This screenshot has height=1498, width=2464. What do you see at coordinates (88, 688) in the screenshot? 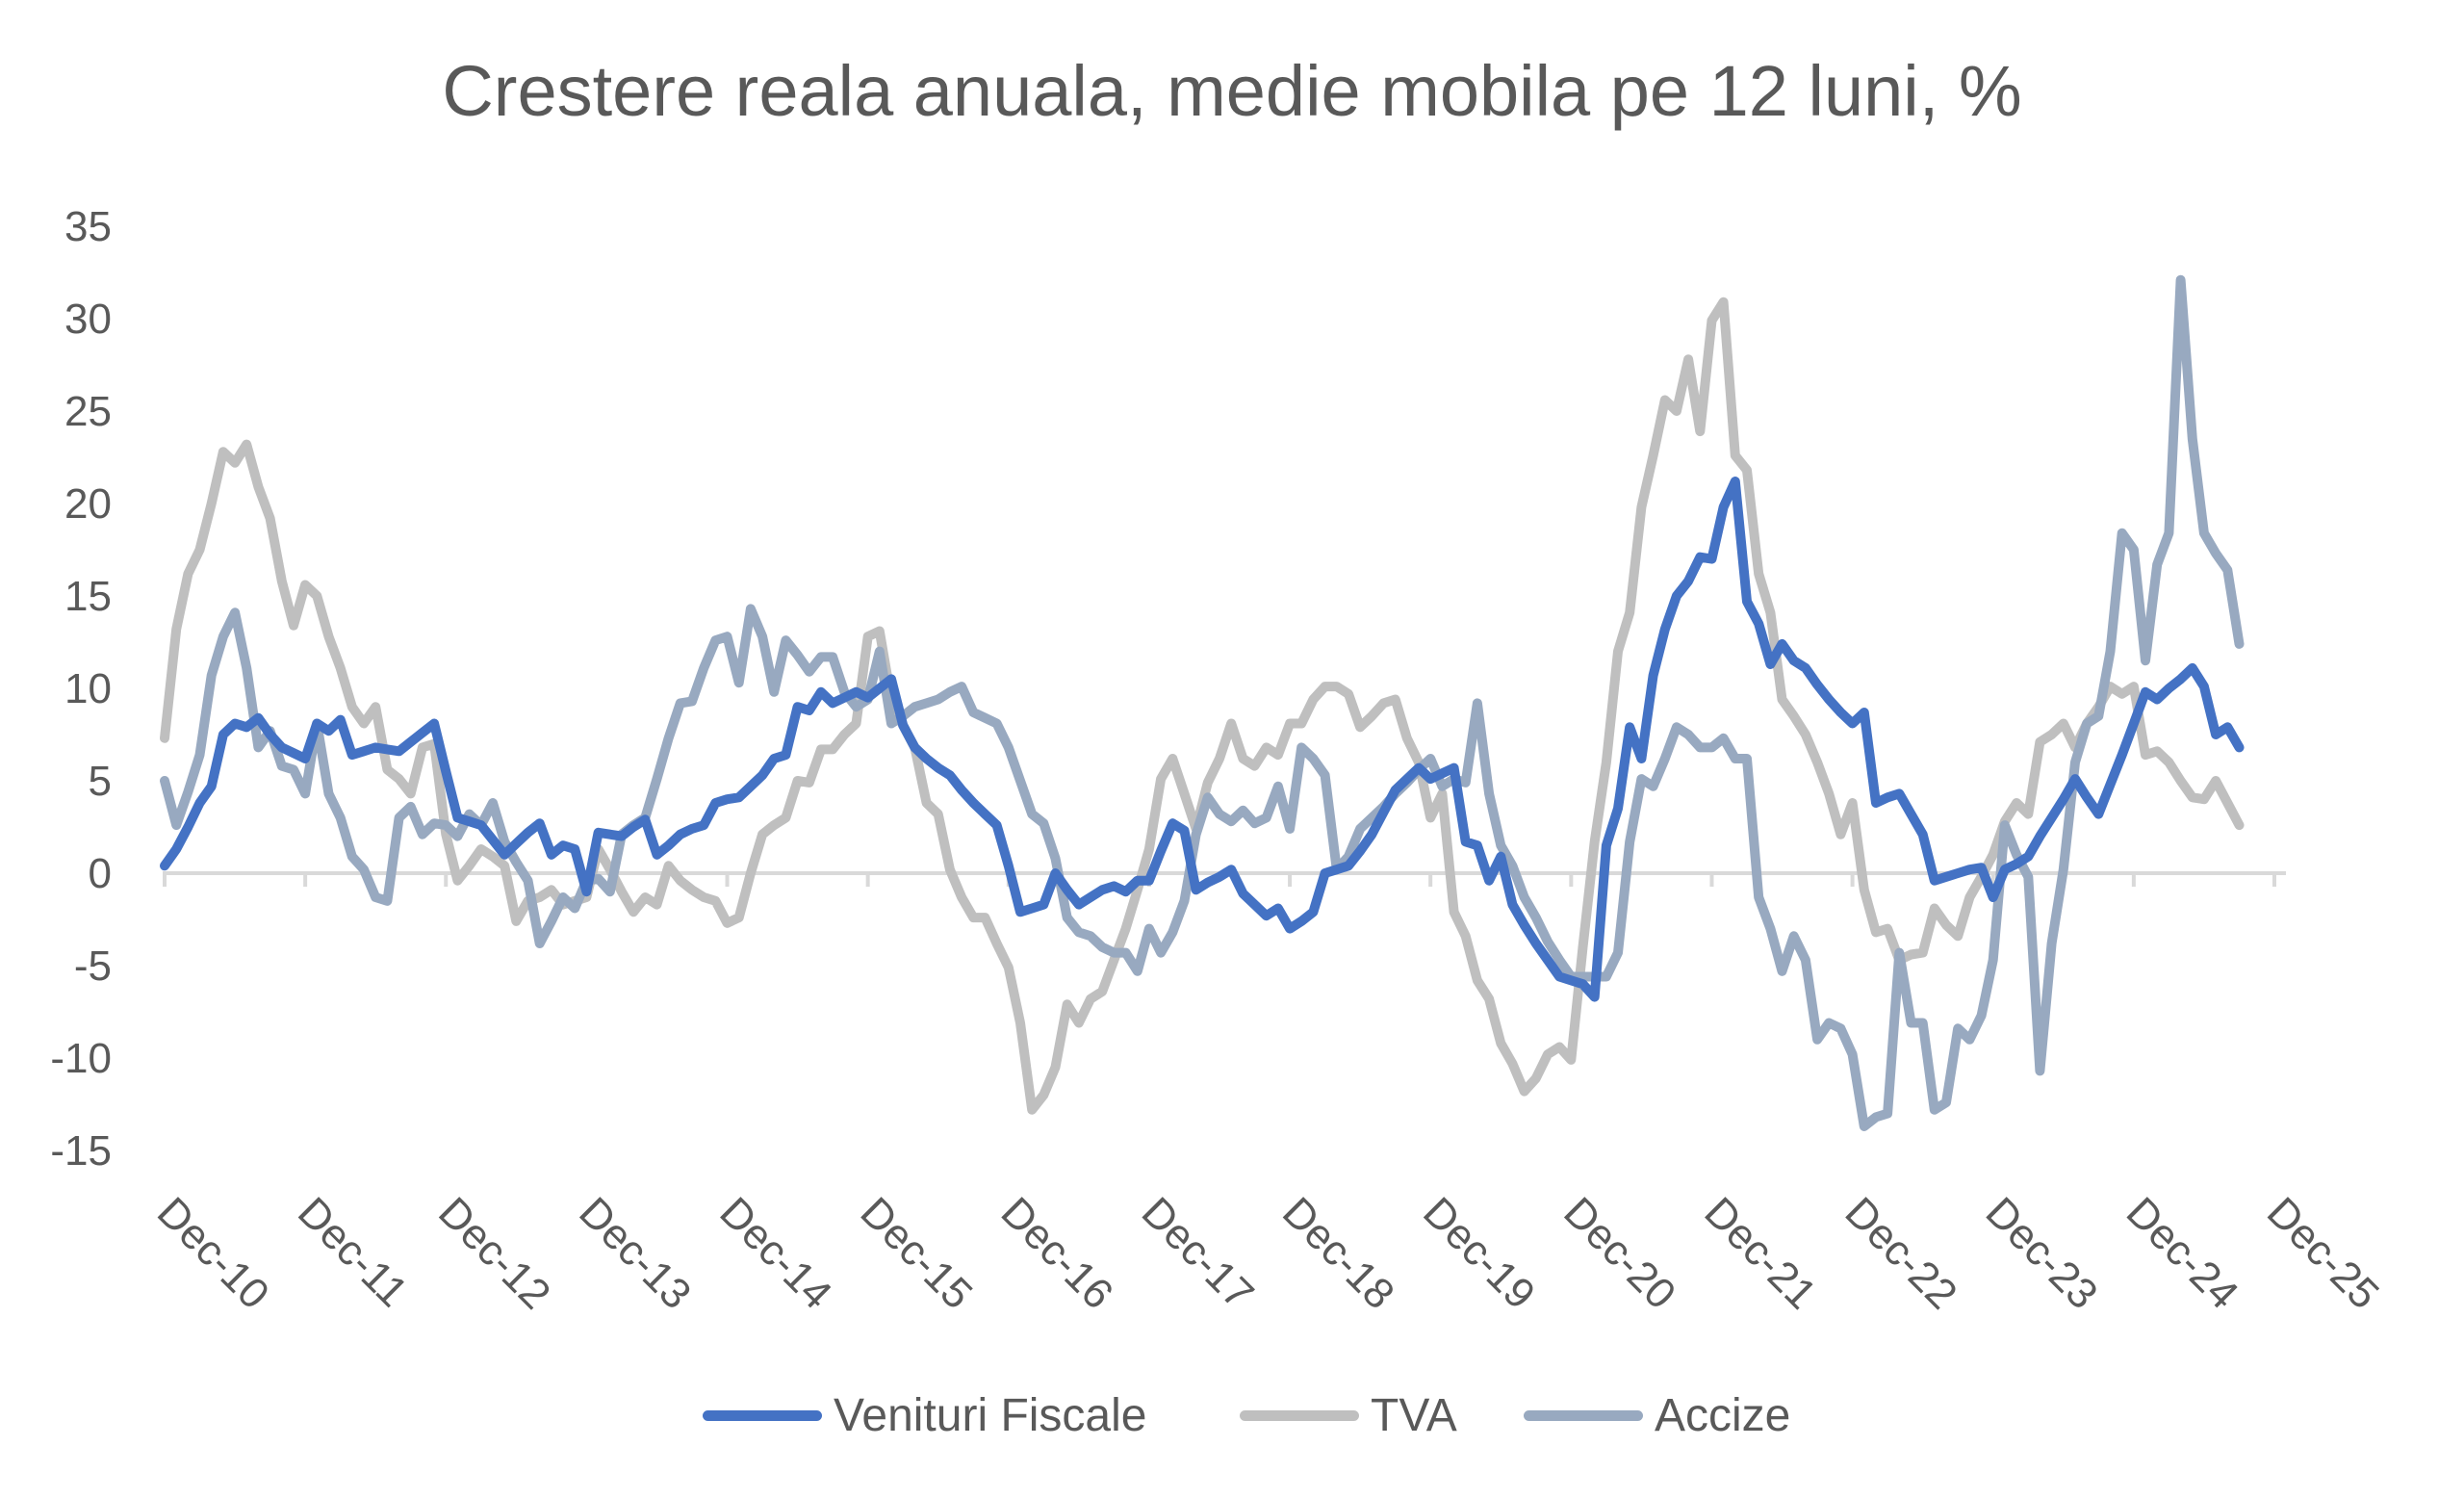
I see `y-tick-label: 10` at bounding box center [88, 688].